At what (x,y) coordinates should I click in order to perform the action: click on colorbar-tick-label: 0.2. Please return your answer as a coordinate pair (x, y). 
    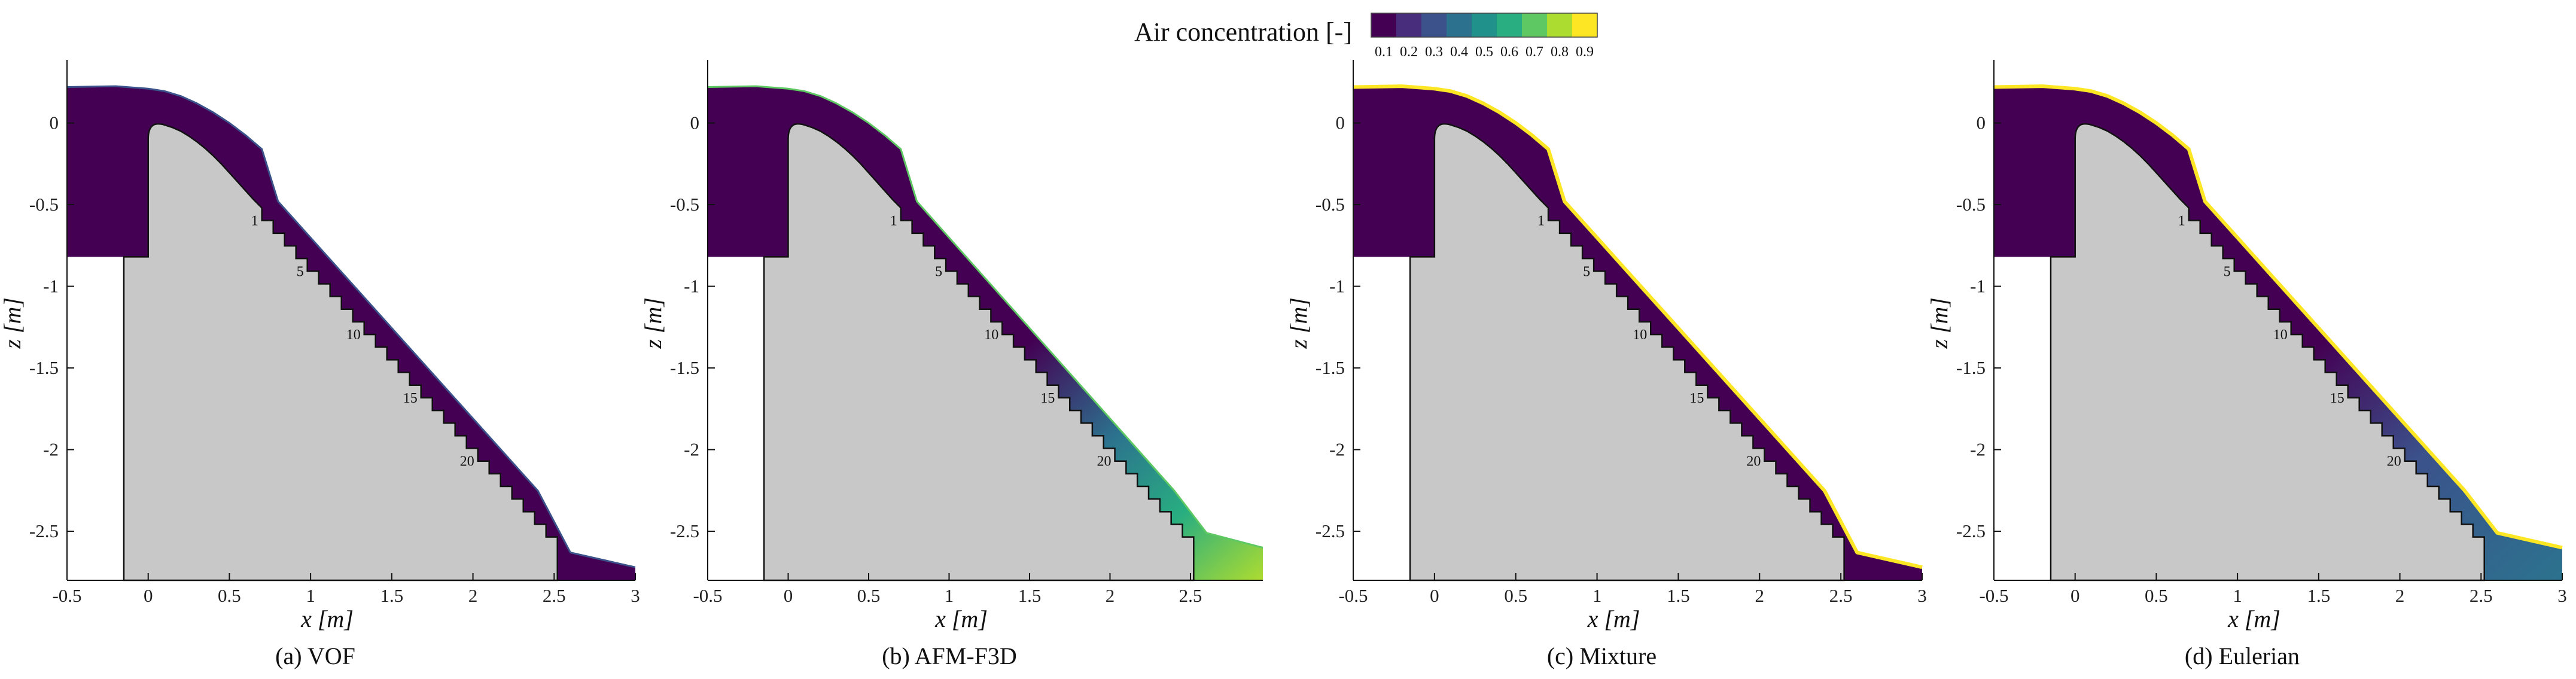
    Looking at the image, I should click on (1409, 52).